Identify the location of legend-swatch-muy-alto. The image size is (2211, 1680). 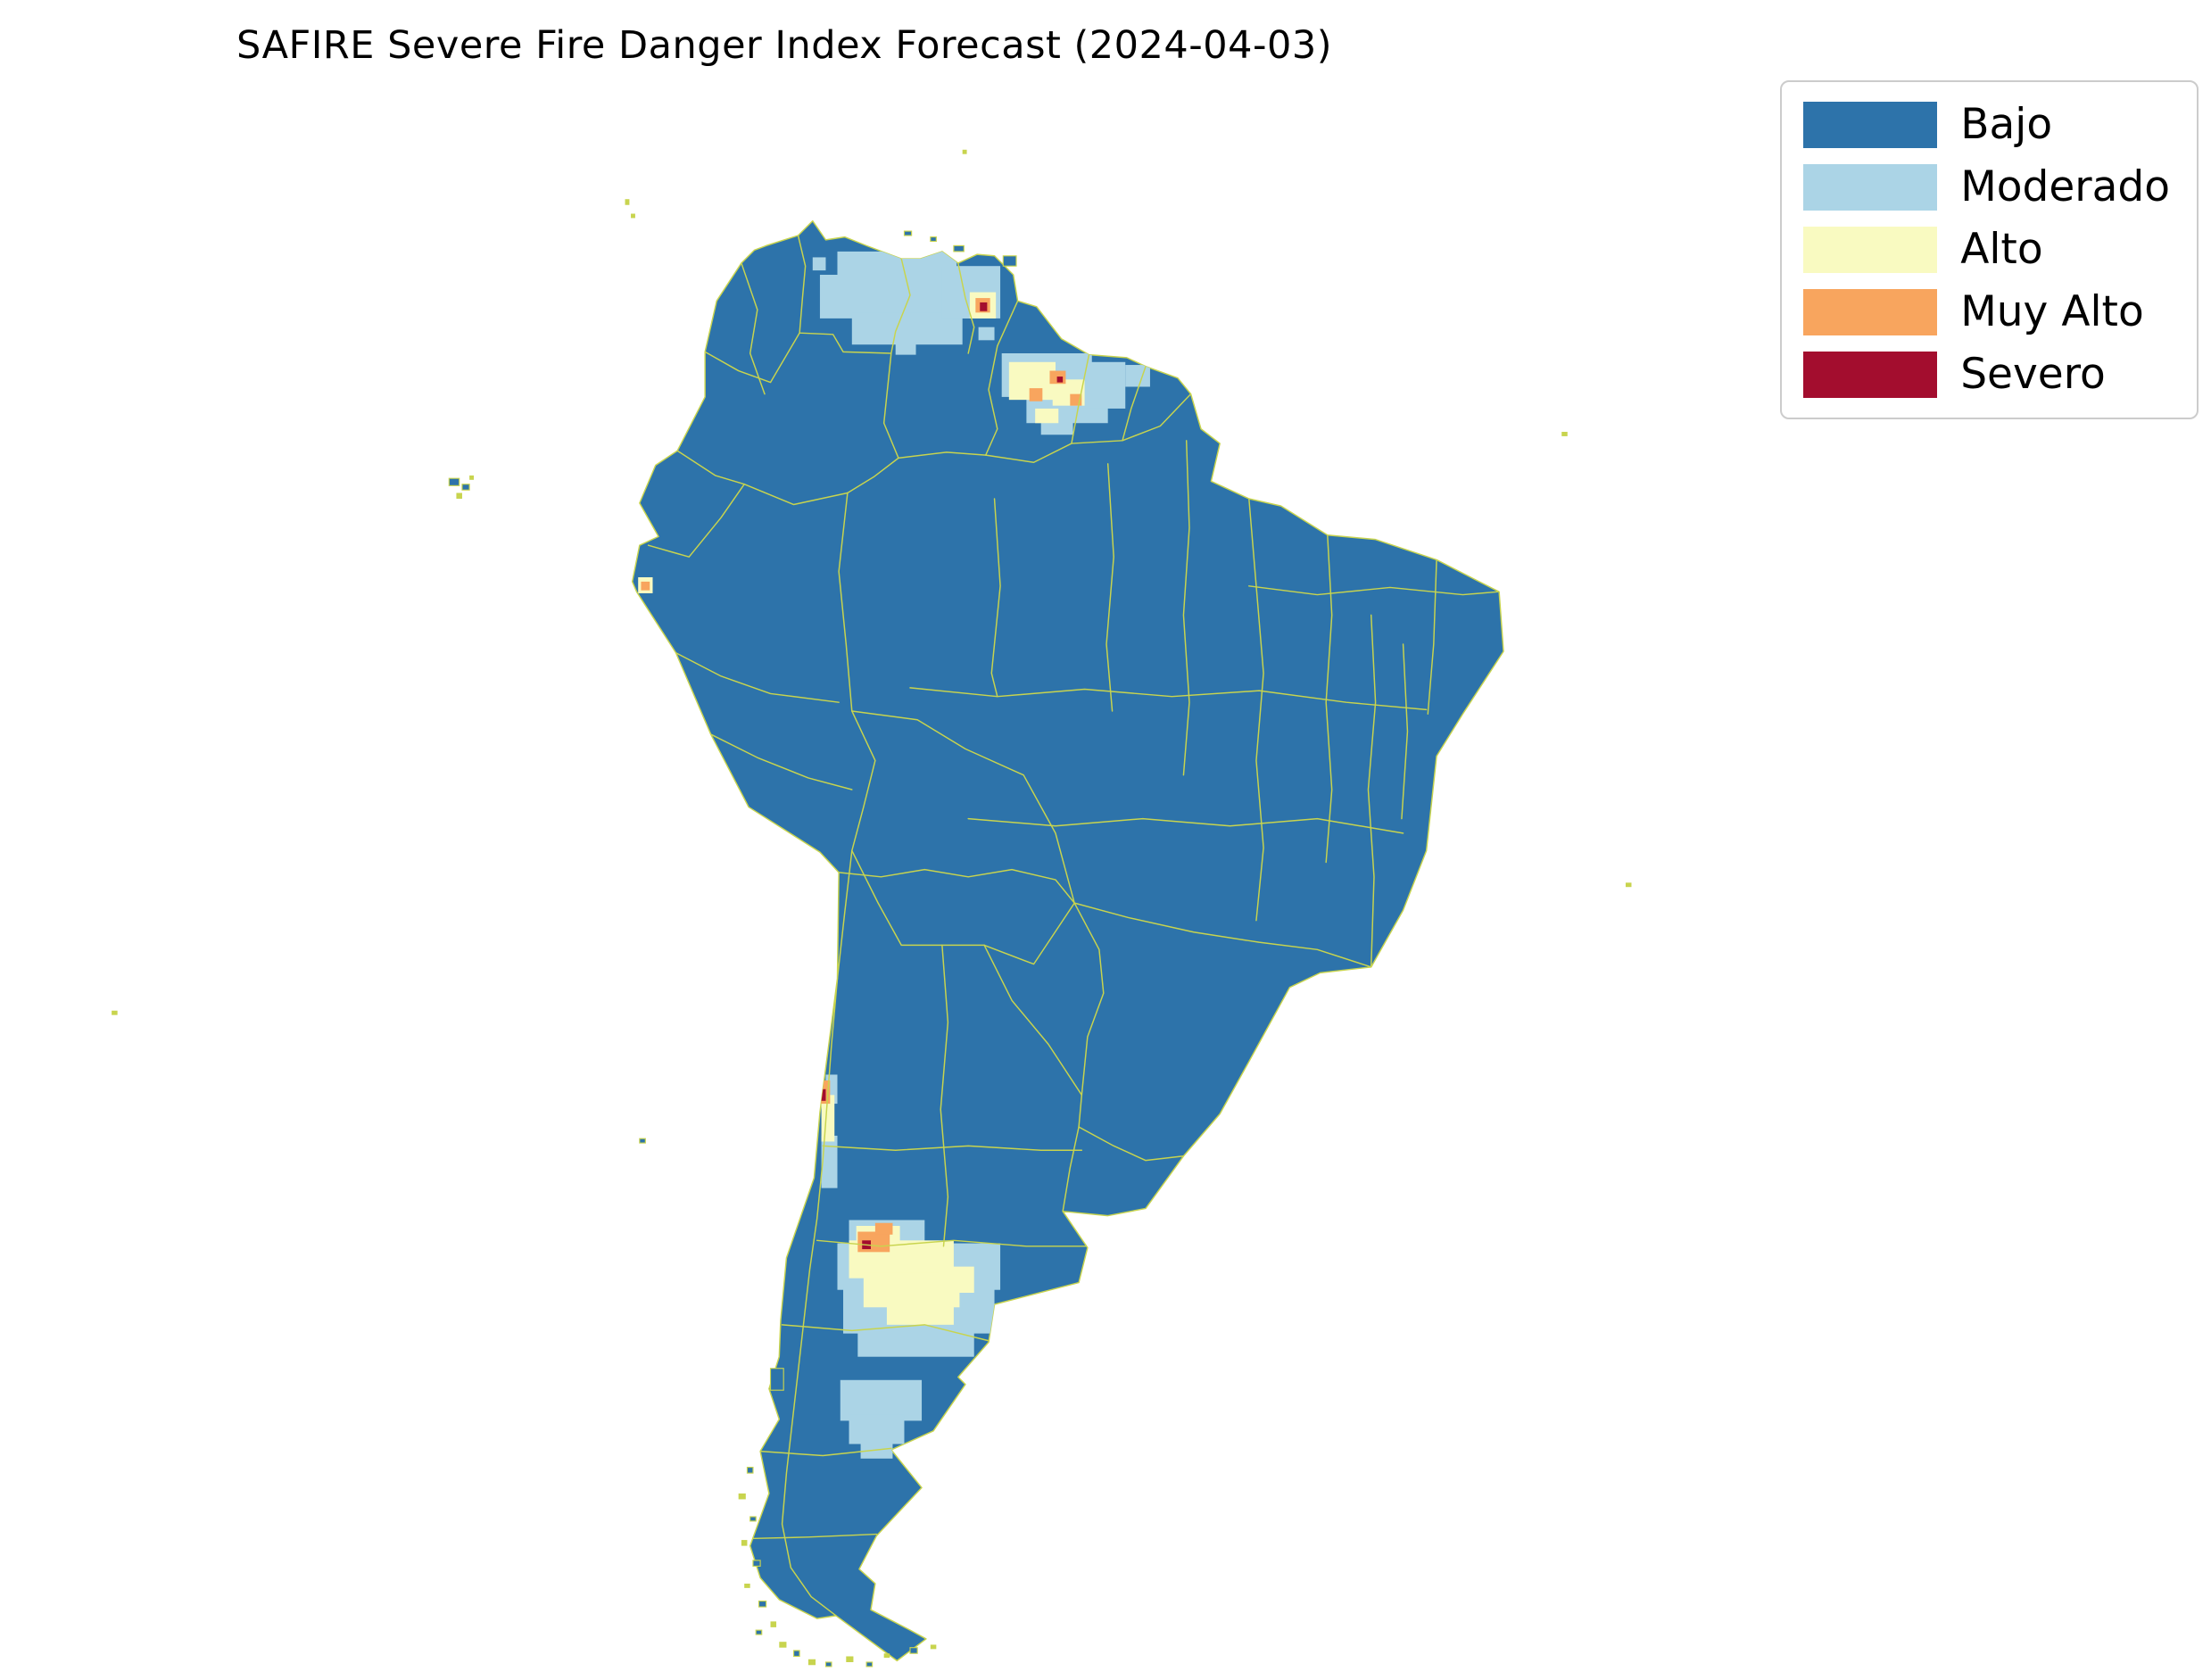
(1870, 312).